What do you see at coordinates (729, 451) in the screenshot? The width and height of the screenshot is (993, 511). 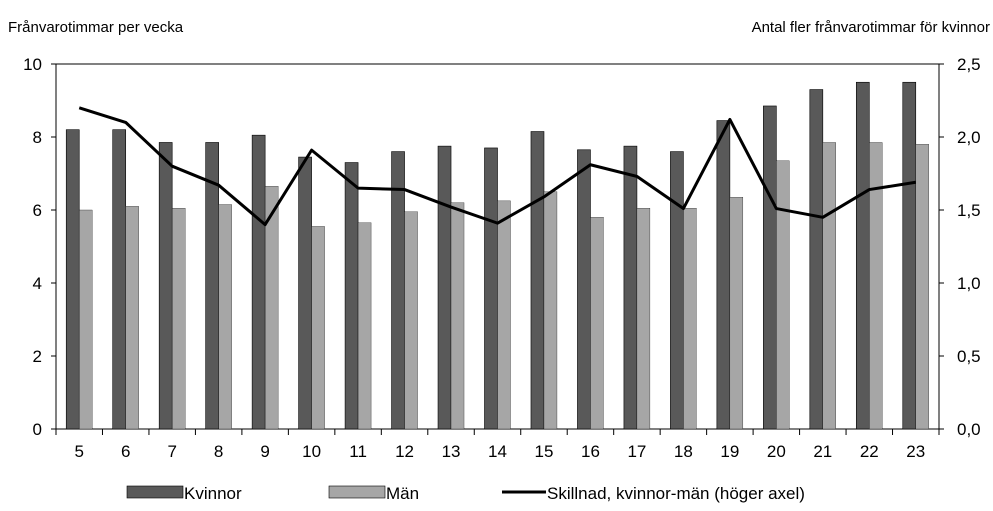 I see `x-tick-label: 19` at bounding box center [729, 451].